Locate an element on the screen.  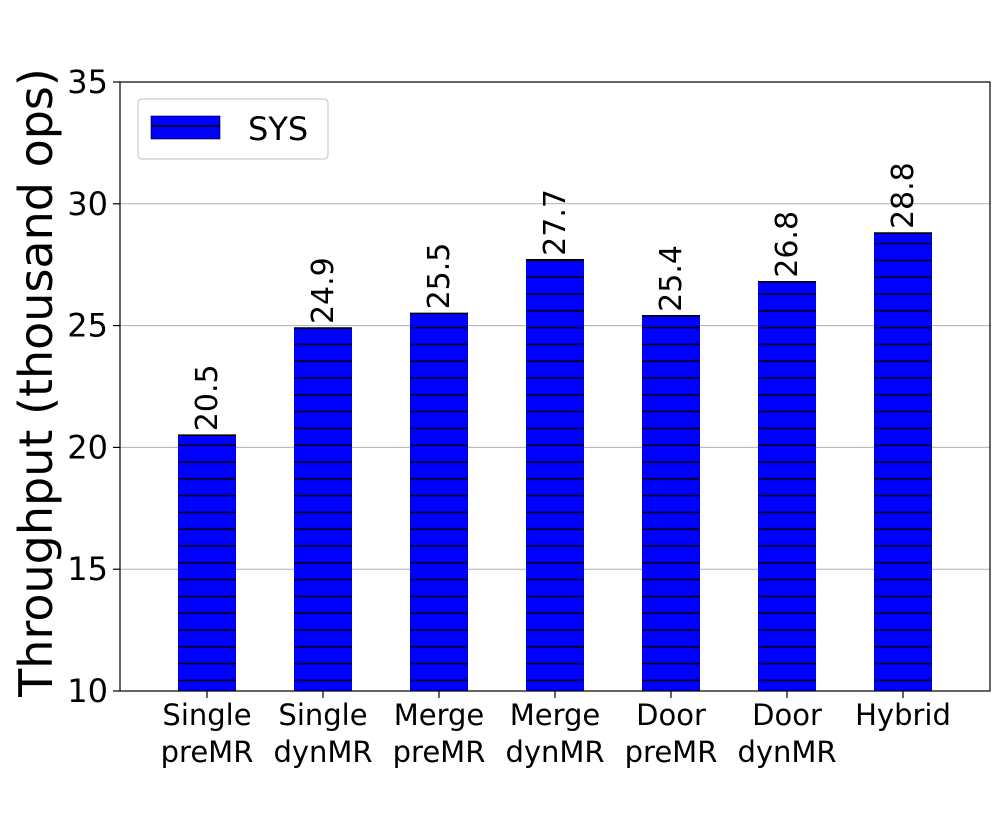
bar-value-label: 25.4 is located at coordinates (671, 278).